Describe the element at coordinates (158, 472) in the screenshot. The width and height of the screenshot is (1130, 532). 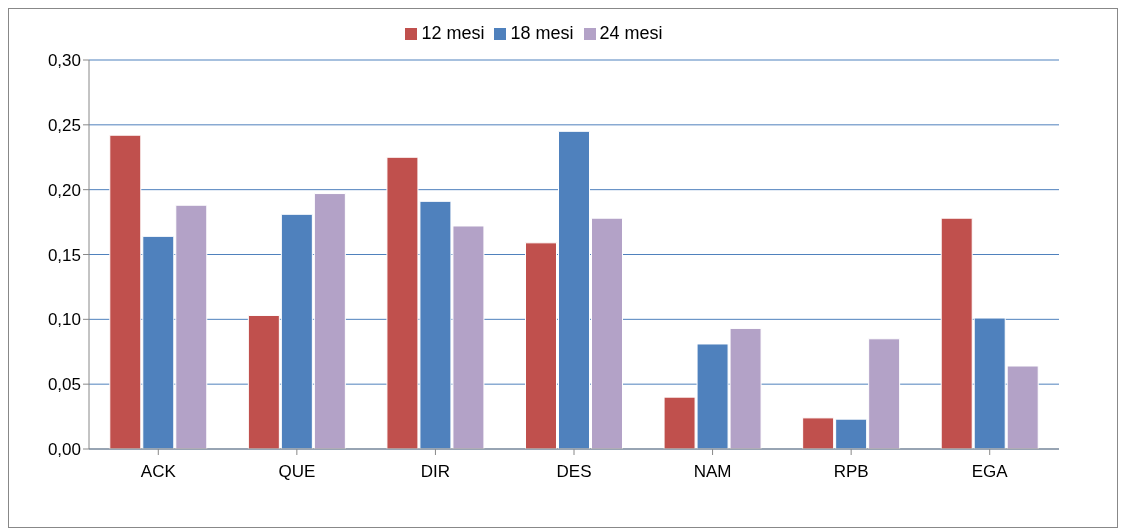
I see `x-tick-label: ACK` at that location.